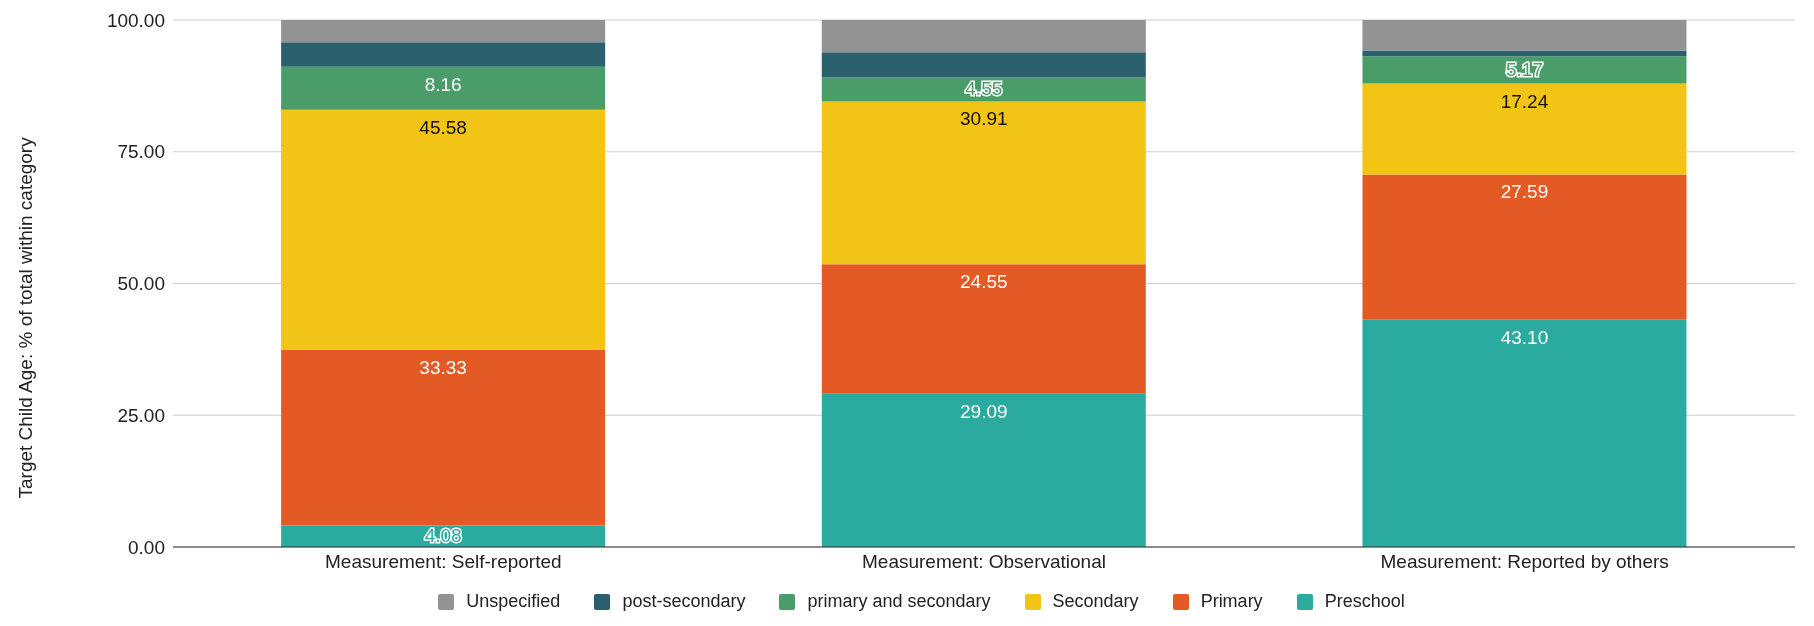 This screenshot has width=1814, height=626. What do you see at coordinates (513, 601) in the screenshot?
I see `legend-label: Unspecified` at bounding box center [513, 601].